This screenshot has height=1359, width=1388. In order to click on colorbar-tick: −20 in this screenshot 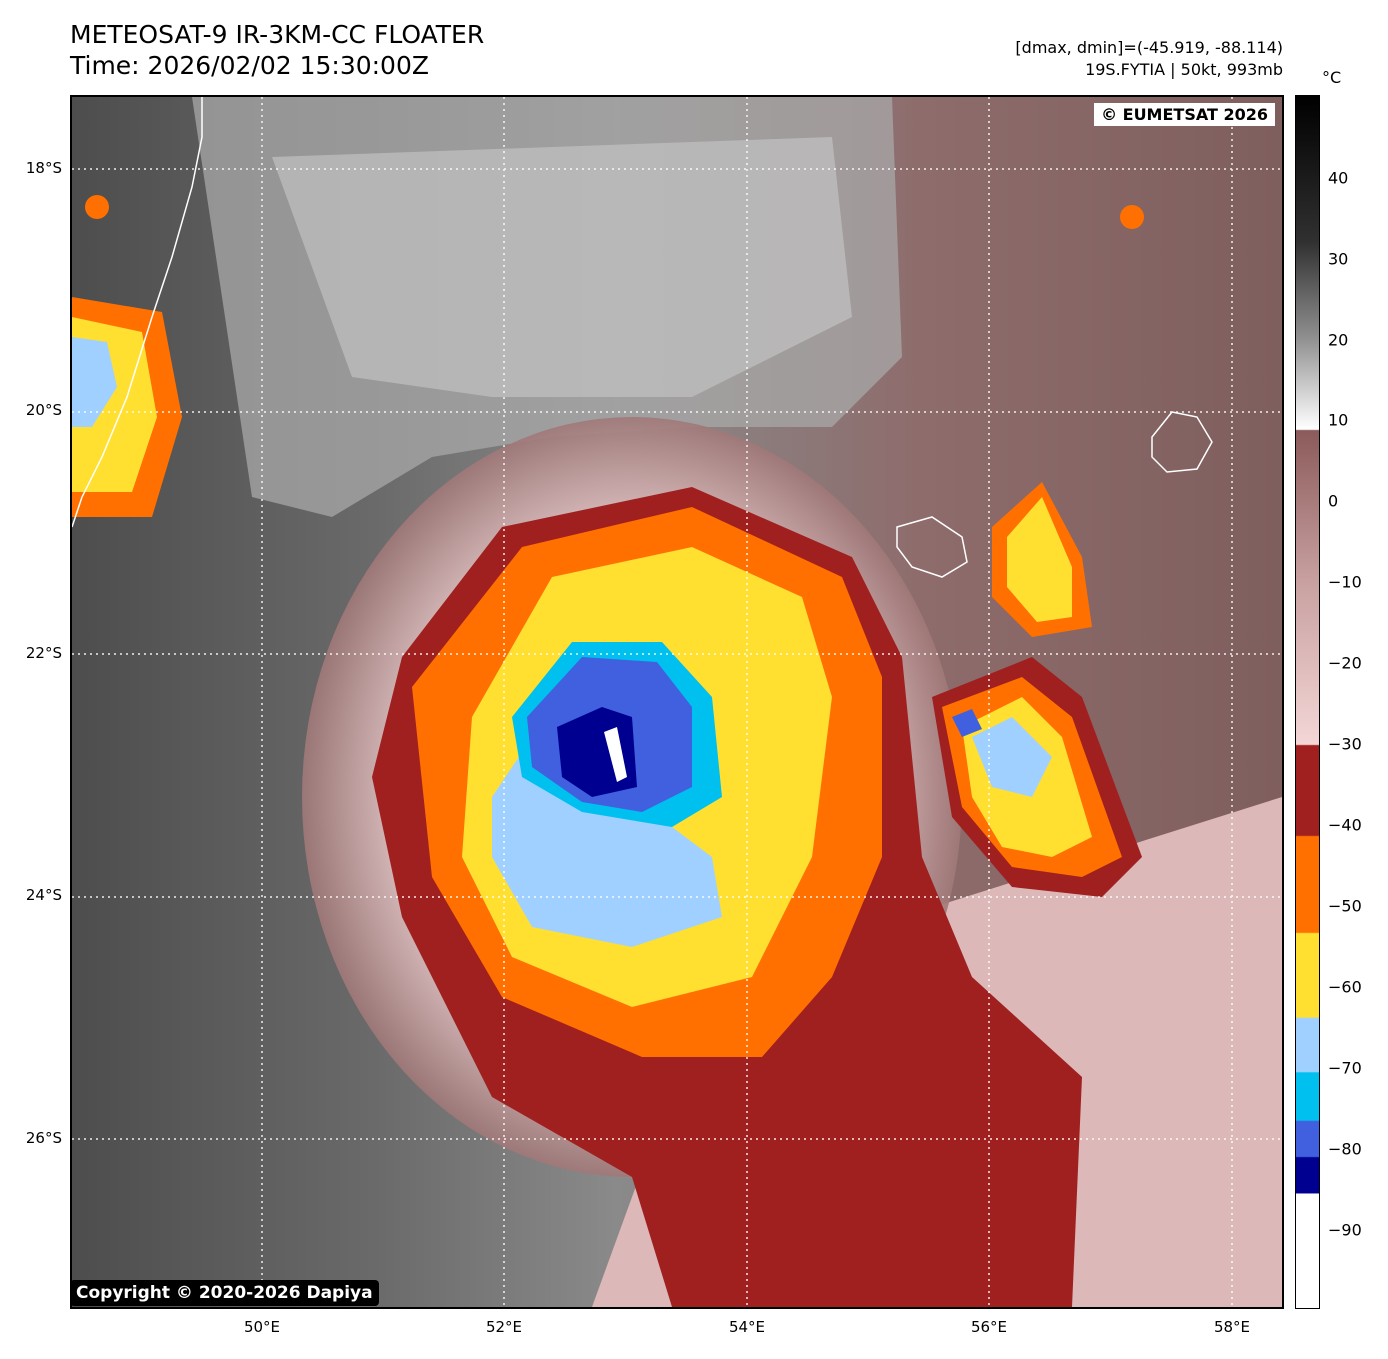, I will do `click(1345, 663)`.